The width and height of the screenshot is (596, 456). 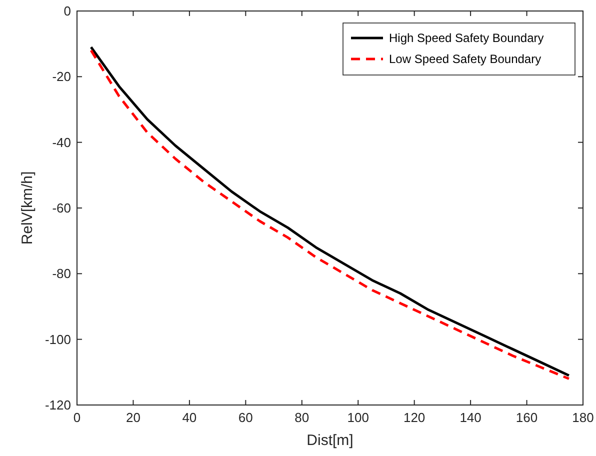 What do you see at coordinates (57, 405) in the screenshot?
I see `y-tick-label: -120` at bounding box center [57, 405].